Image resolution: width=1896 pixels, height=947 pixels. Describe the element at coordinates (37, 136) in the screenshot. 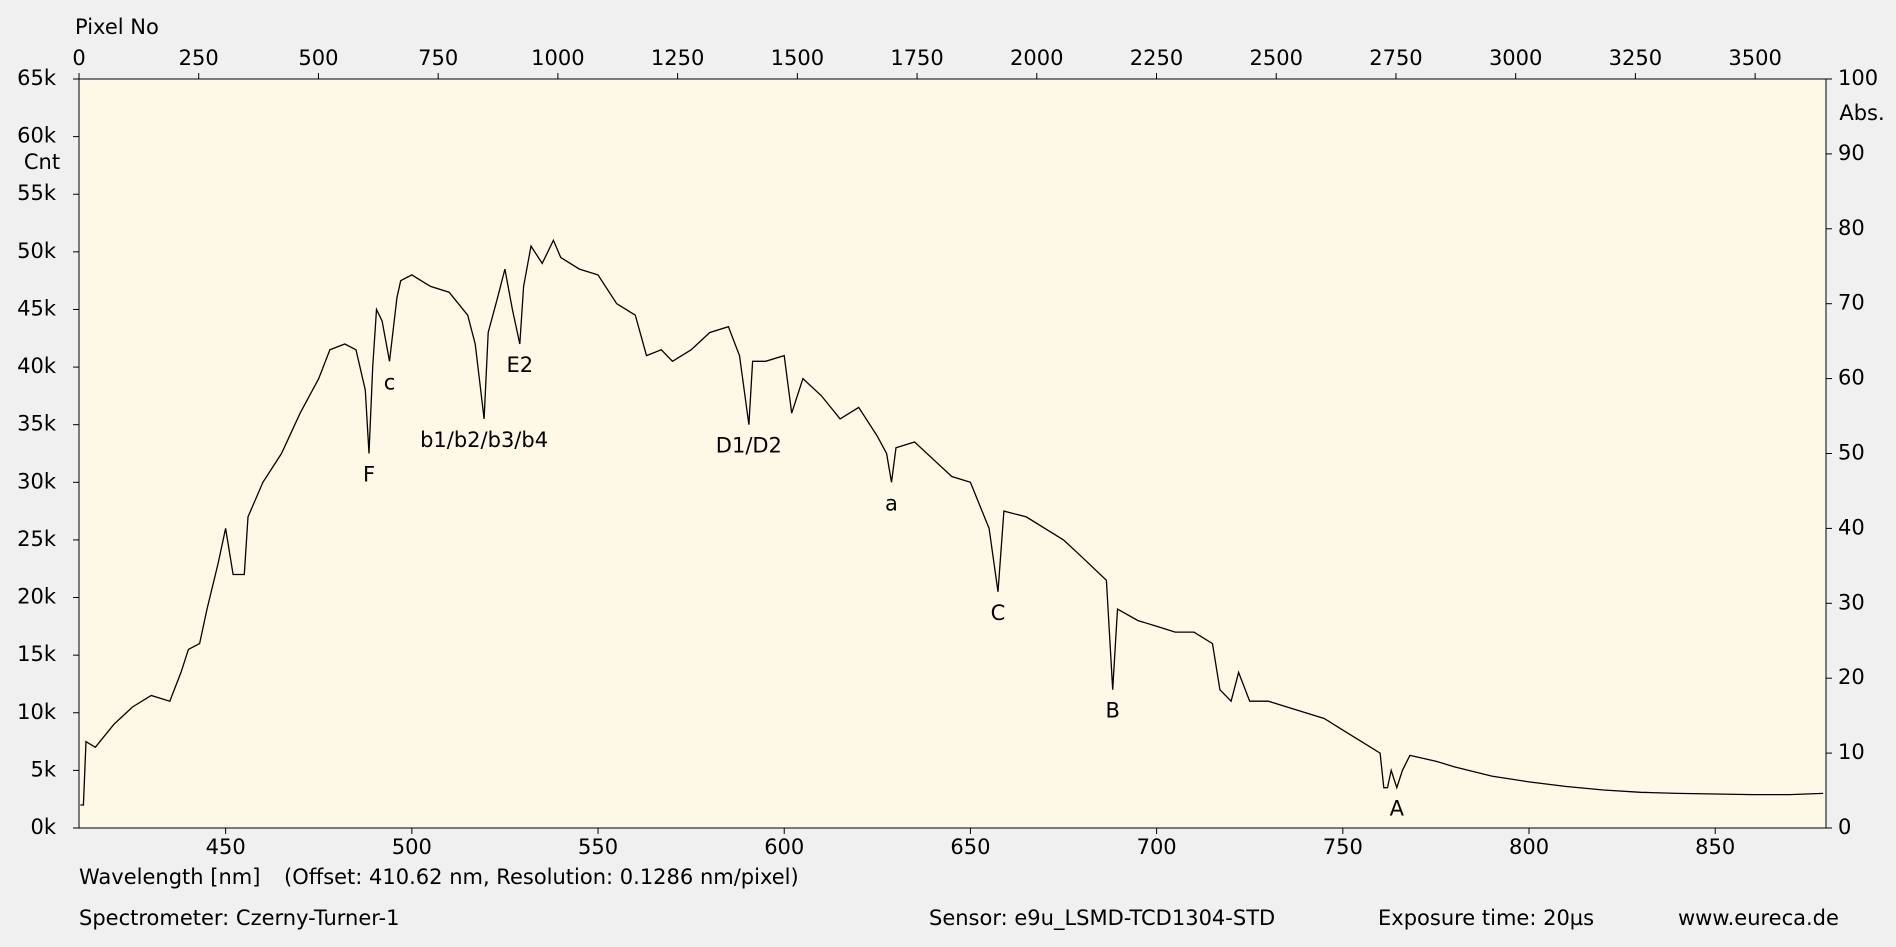

I see `y-tick-label: 60k` at that location.